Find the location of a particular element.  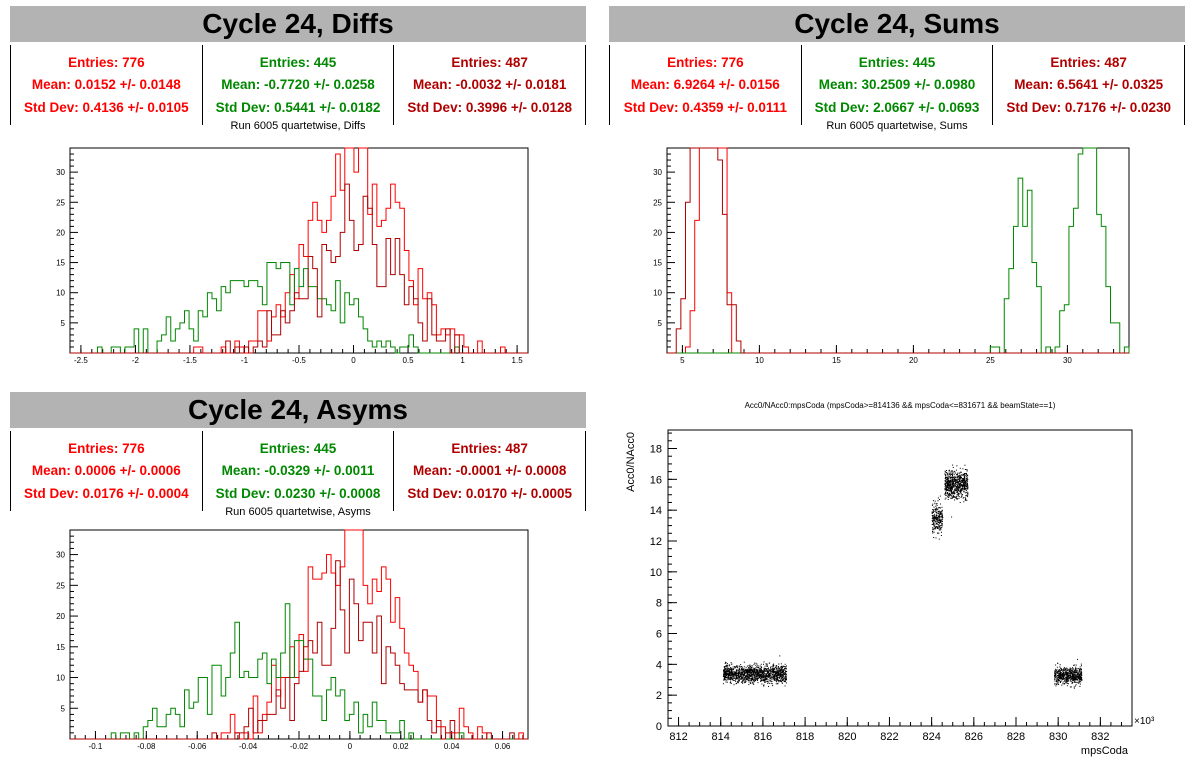

y-tick-label: 5 is located at coordinates (660, 323).